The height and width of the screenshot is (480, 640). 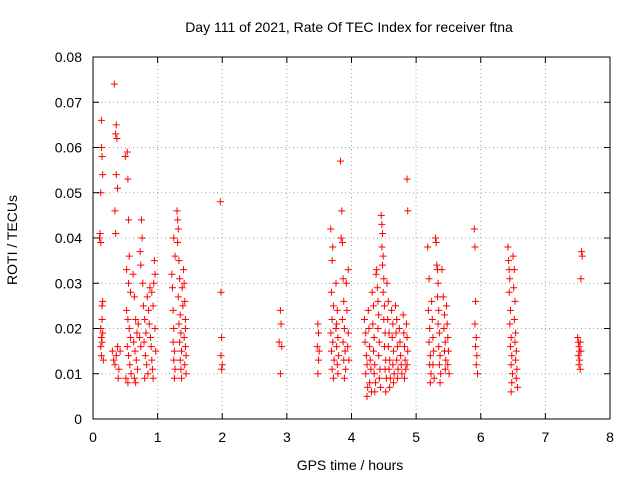 I want to click on x-tick-label: 5, so click(x=416, y=437).